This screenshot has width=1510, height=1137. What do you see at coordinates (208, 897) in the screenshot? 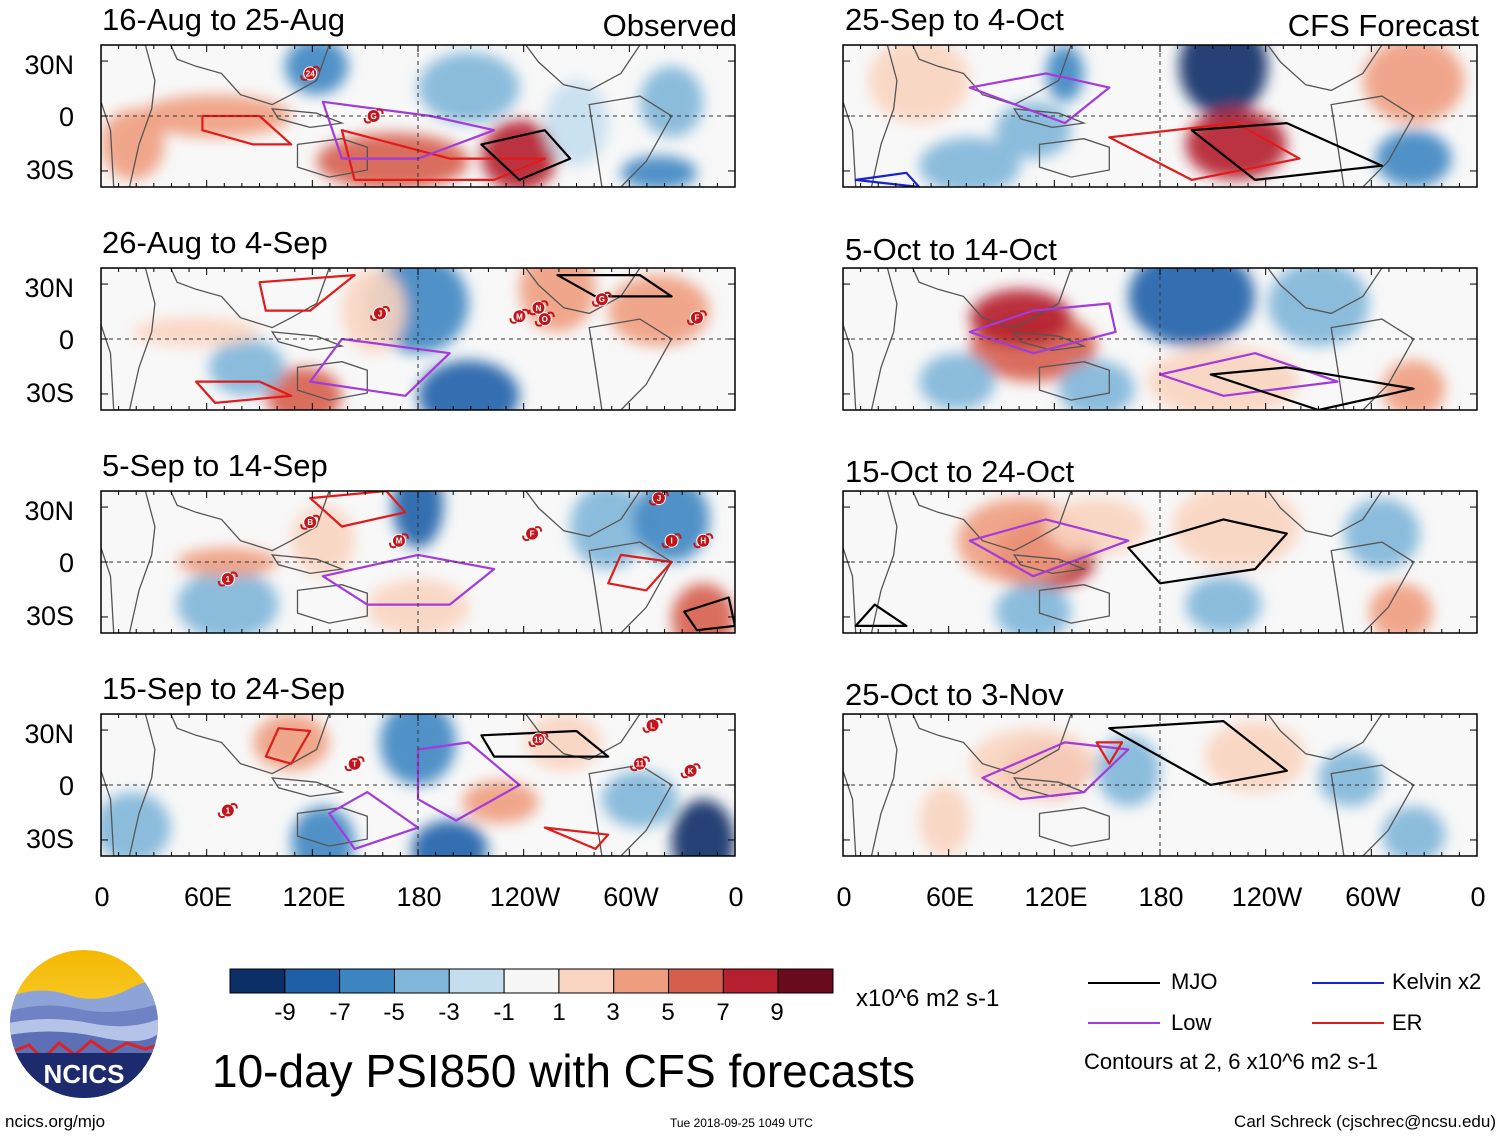
I see `lon-label-60e: 60E` at bounding box center [208, 897].